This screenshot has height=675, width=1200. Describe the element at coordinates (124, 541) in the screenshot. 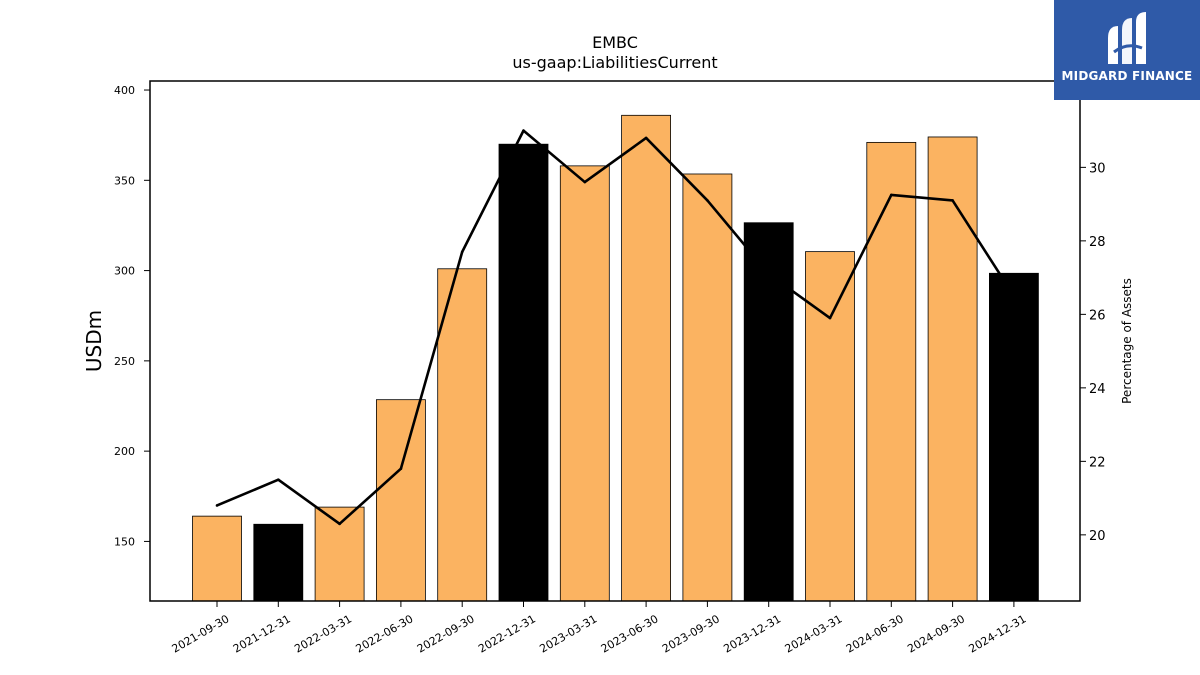

I see `y-tick-label: 150` at that location.